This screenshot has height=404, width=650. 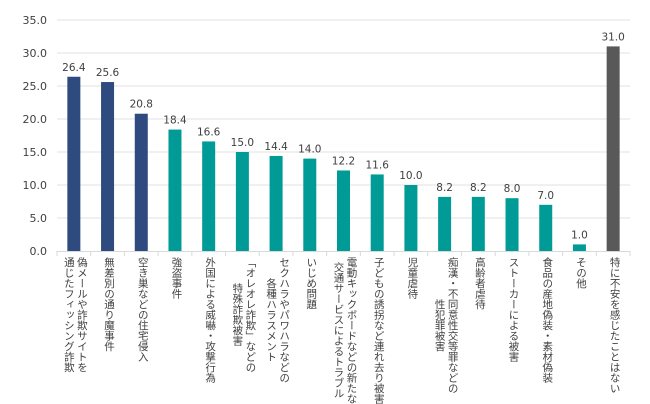 I want to click on x-axis-label-line: 外国による威嚇・攻撃行為, so click(x=210, y=320).